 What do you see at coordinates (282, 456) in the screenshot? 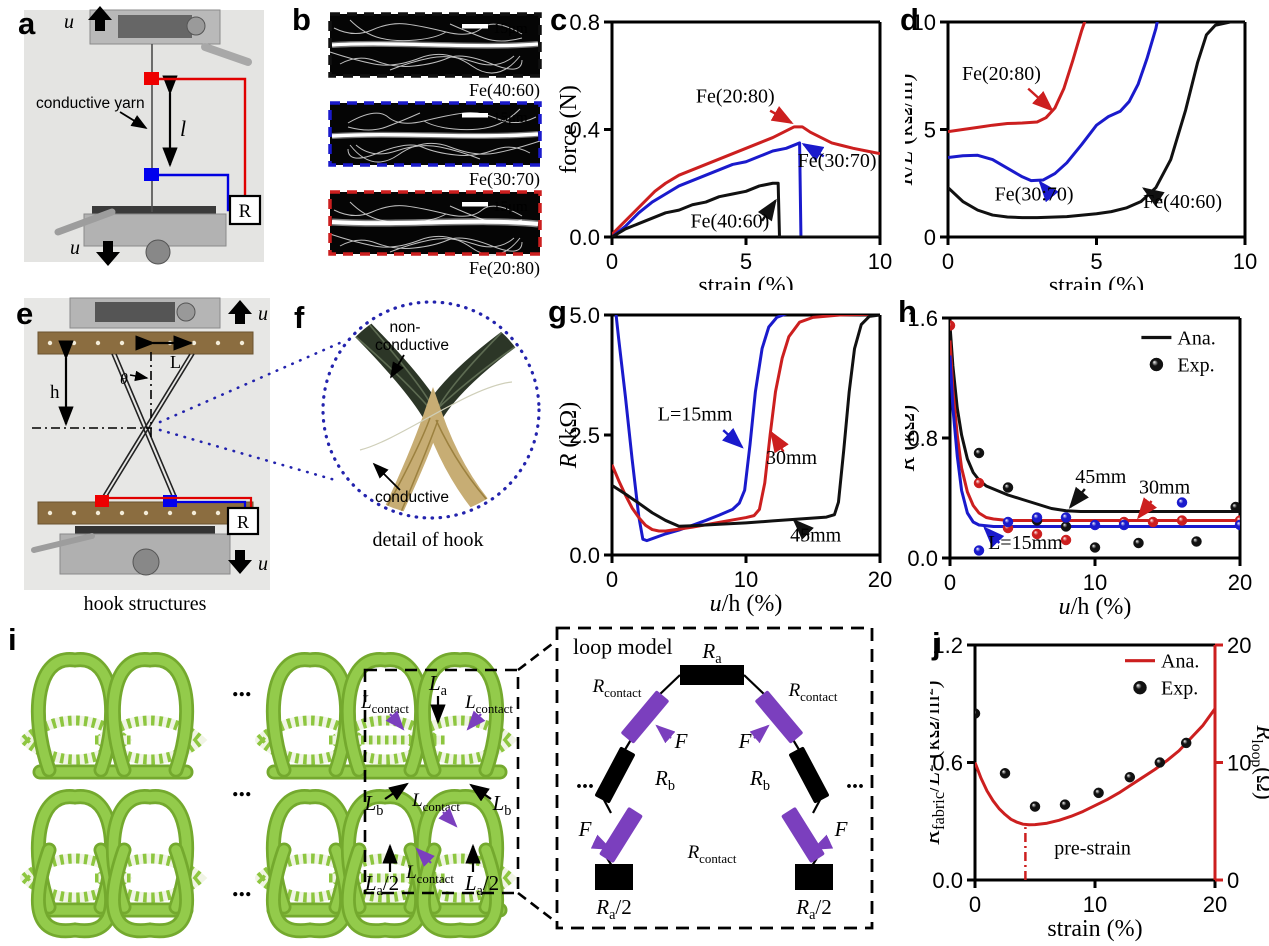
I see `panel-e-f-group: h L θ R u u hook structures` at bounding box center [282, 456].